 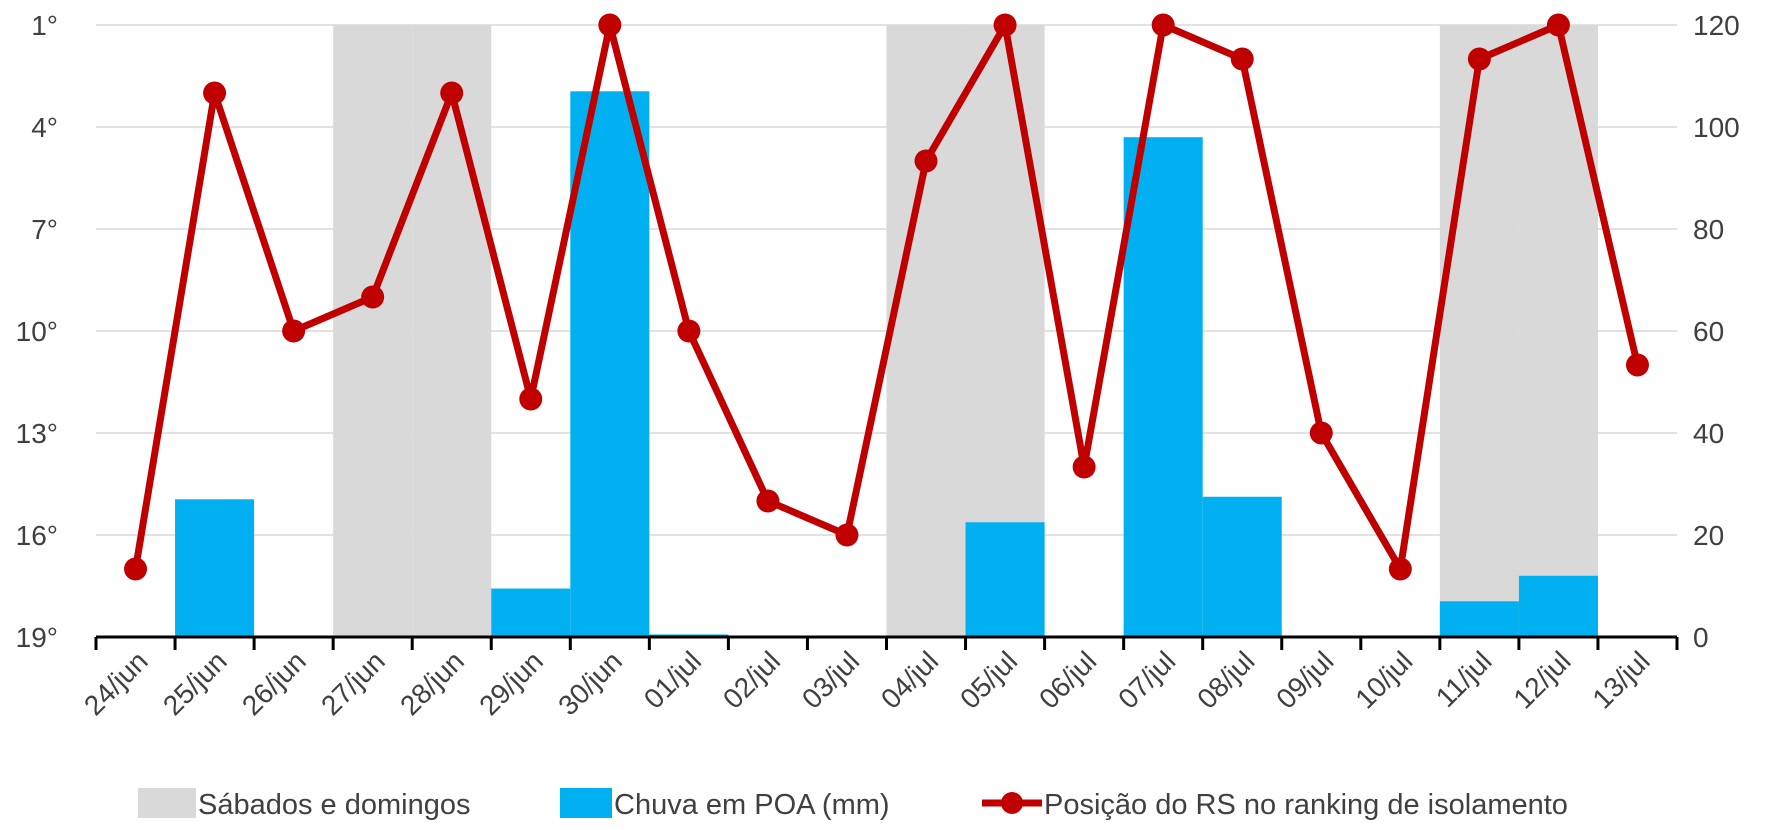 I want to click on right-axis-ticks: 0 20 40 60 80 100 120, so click(x=1716, y=331).